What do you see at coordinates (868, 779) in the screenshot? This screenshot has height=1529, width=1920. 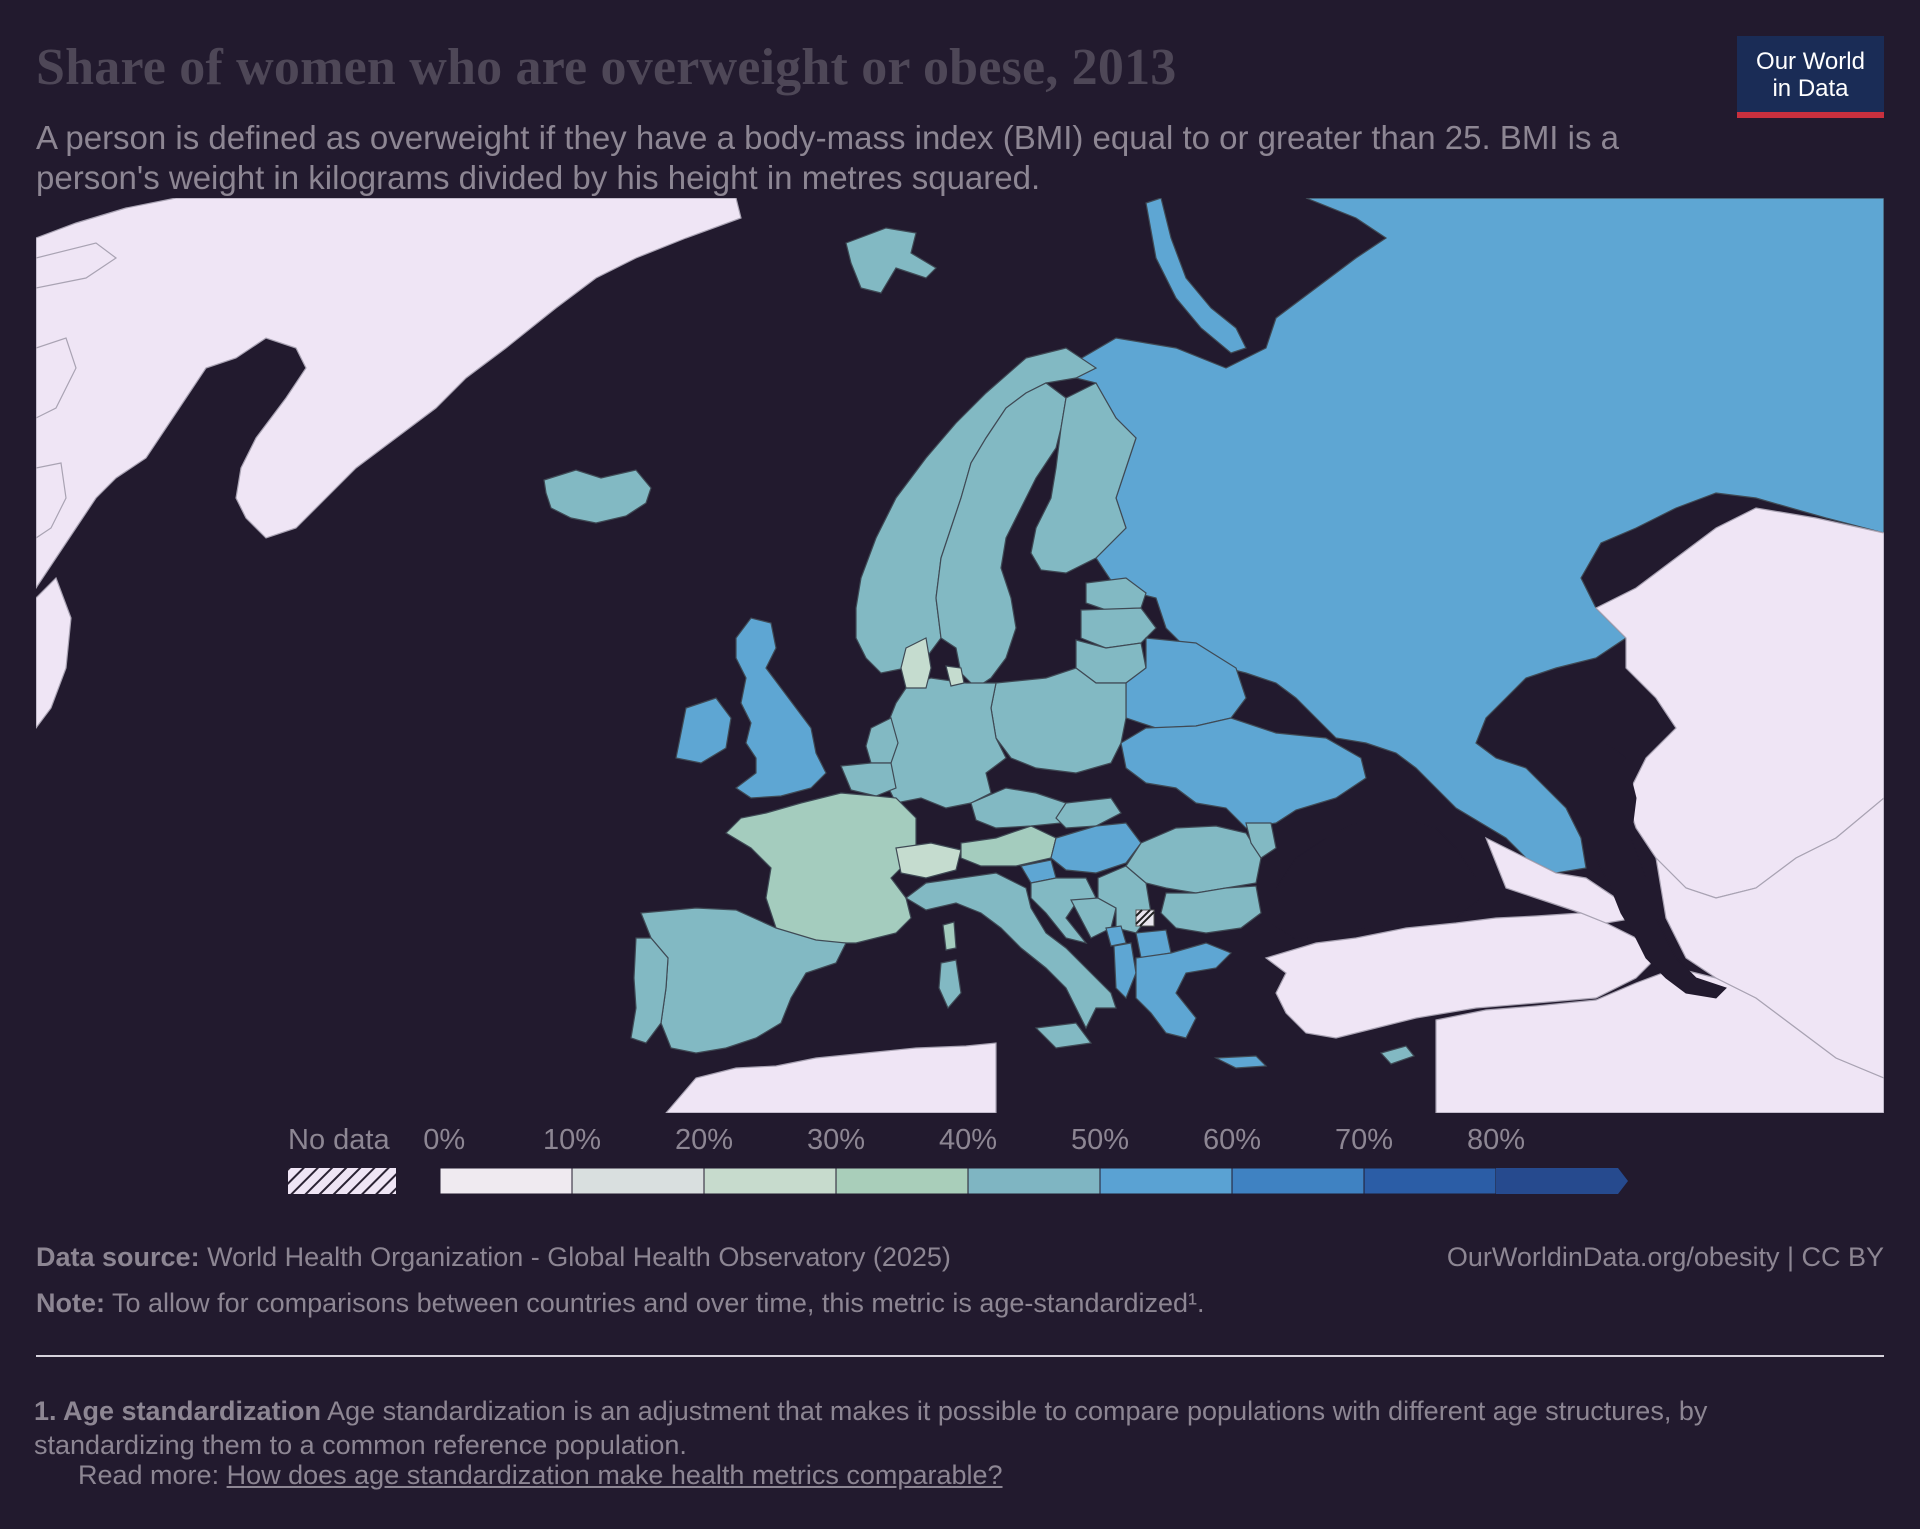 I see `belgium` at bounding box center [868, 779].